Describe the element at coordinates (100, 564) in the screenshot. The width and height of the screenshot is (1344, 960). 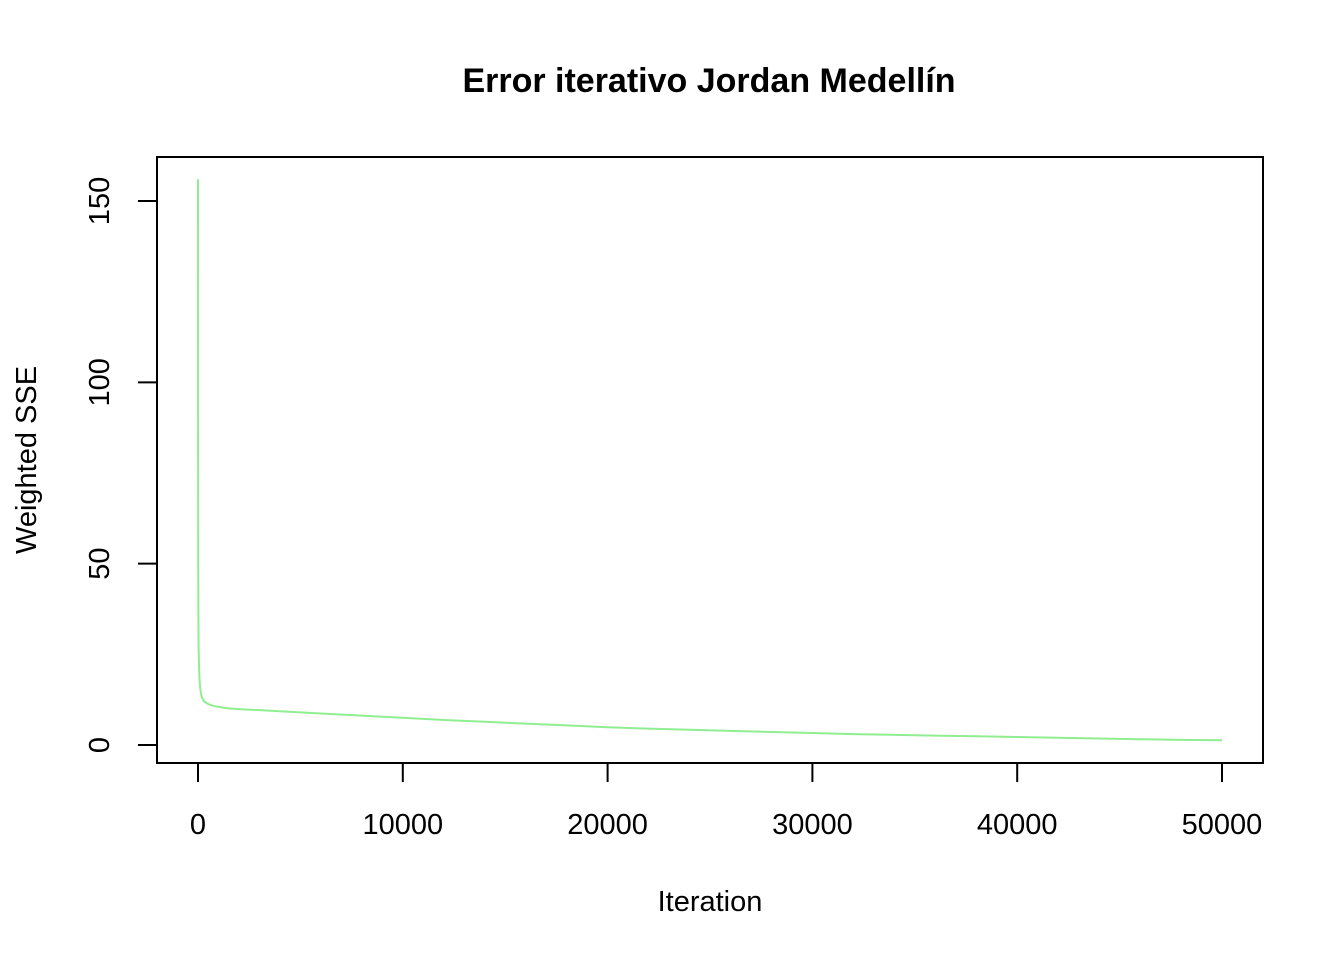
I see `y-tick-label: 50` at that location.